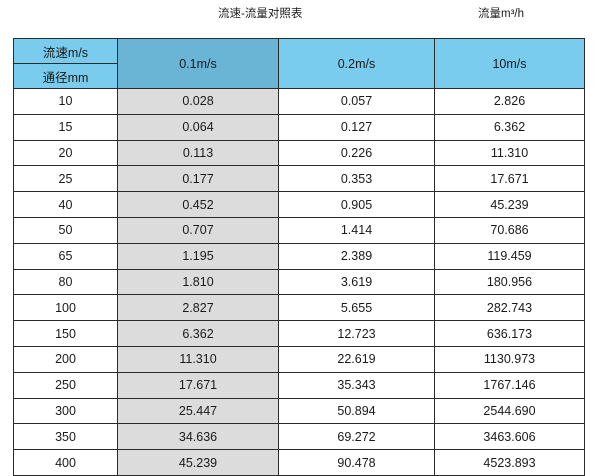 This screenshot has width=600, height=476. Describe the element at coordinates (65, 230) in the screenshot. I see `cell-diameter: 50` at that location.